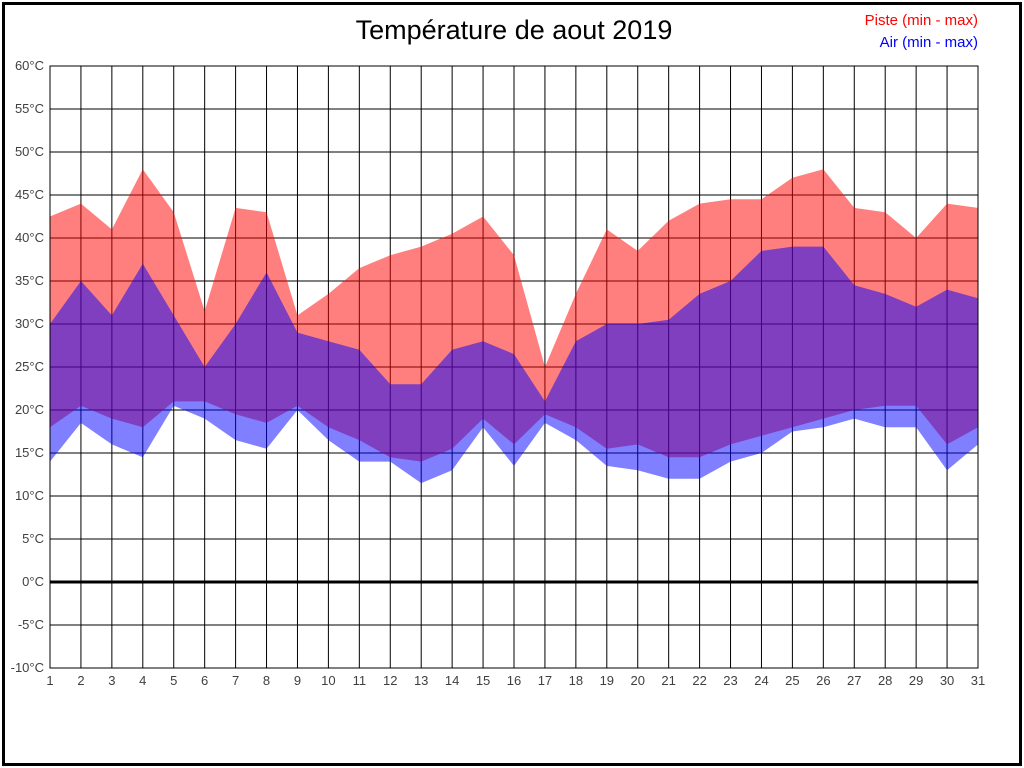 The height and width of the screenshot is (768, 1024). What do you see at coordinates (29, 65) in the screenshot?
I see `y-axis-tick-label: 60°C` at bounding box center [29, 65].